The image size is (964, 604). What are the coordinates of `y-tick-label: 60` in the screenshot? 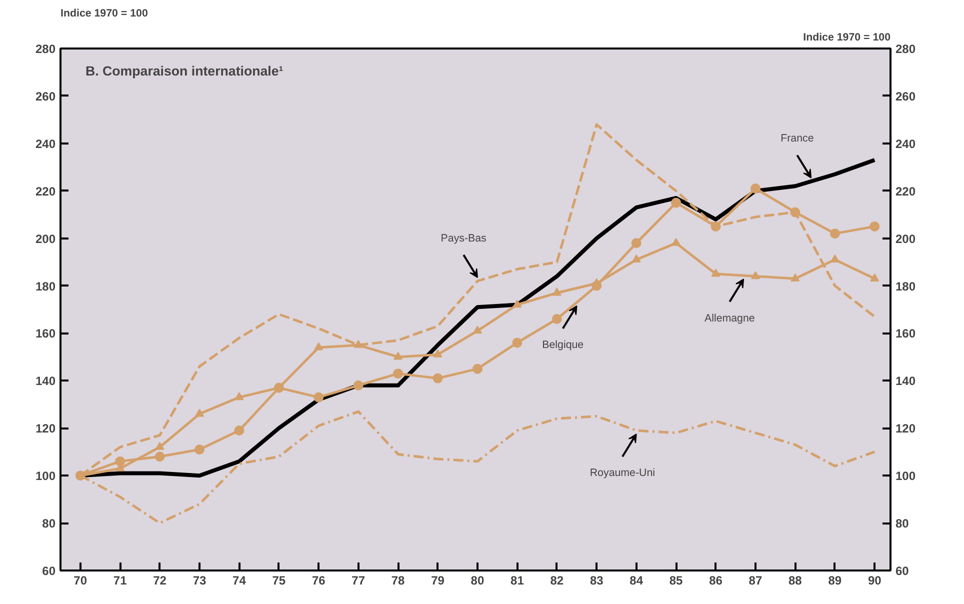 It's located at (49, 571).